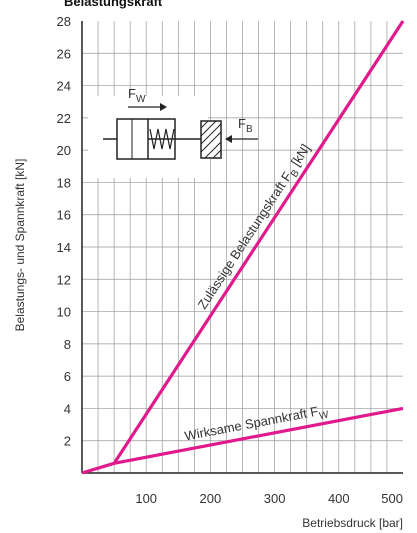 The image size is (417, 533). I want to click on y-axis-label: Belastungs- und Spannkraft [kN], so click(20, 245).